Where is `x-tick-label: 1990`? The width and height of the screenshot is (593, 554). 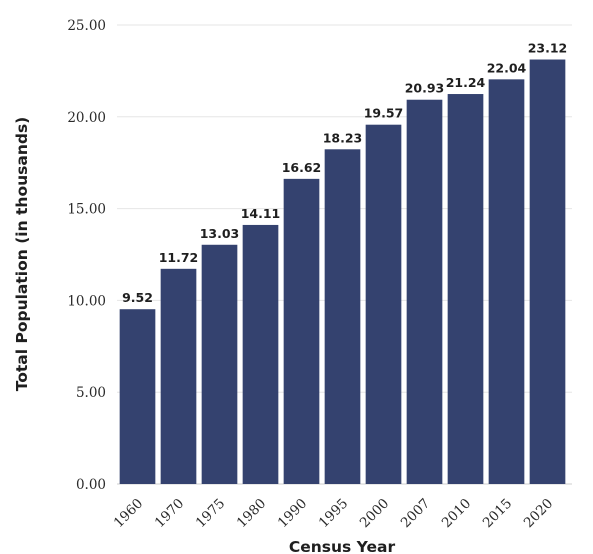 x-tick-label: 1990 is located at coordinates (293, 514).